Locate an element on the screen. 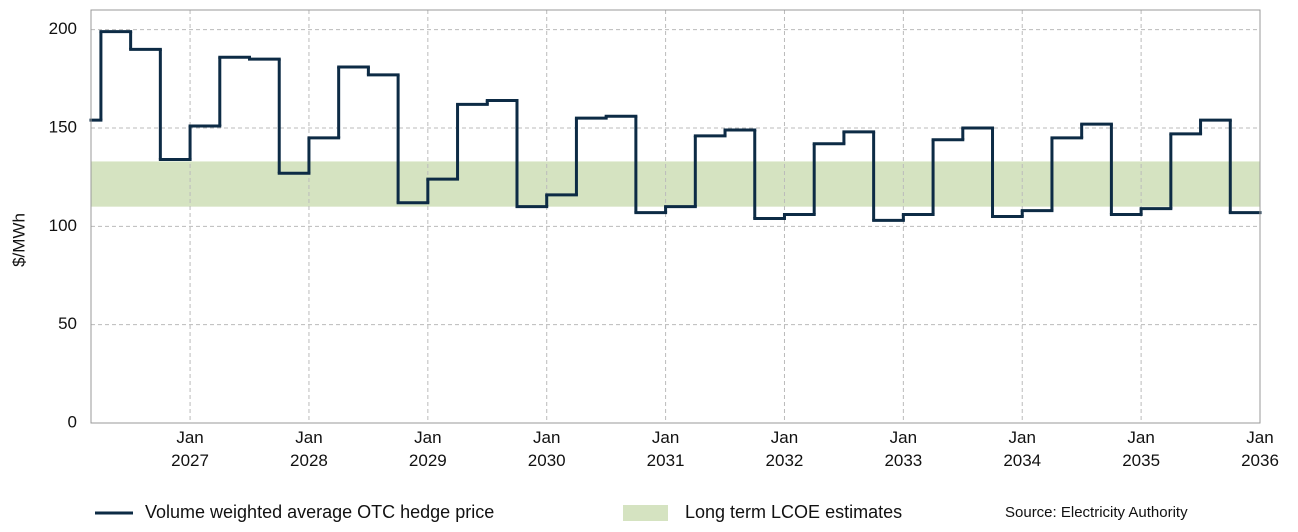  y-tick-label: 150 is located at coordinates (63, 126).